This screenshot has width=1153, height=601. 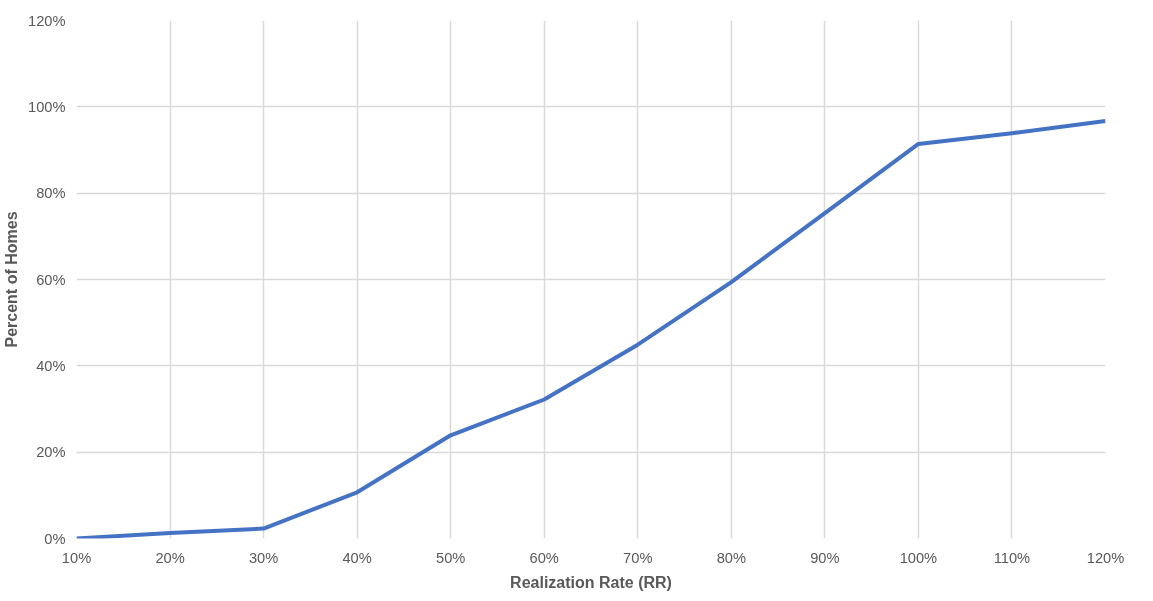 I want to click on y-tick-label: 80%, so click(x=51, y=193).